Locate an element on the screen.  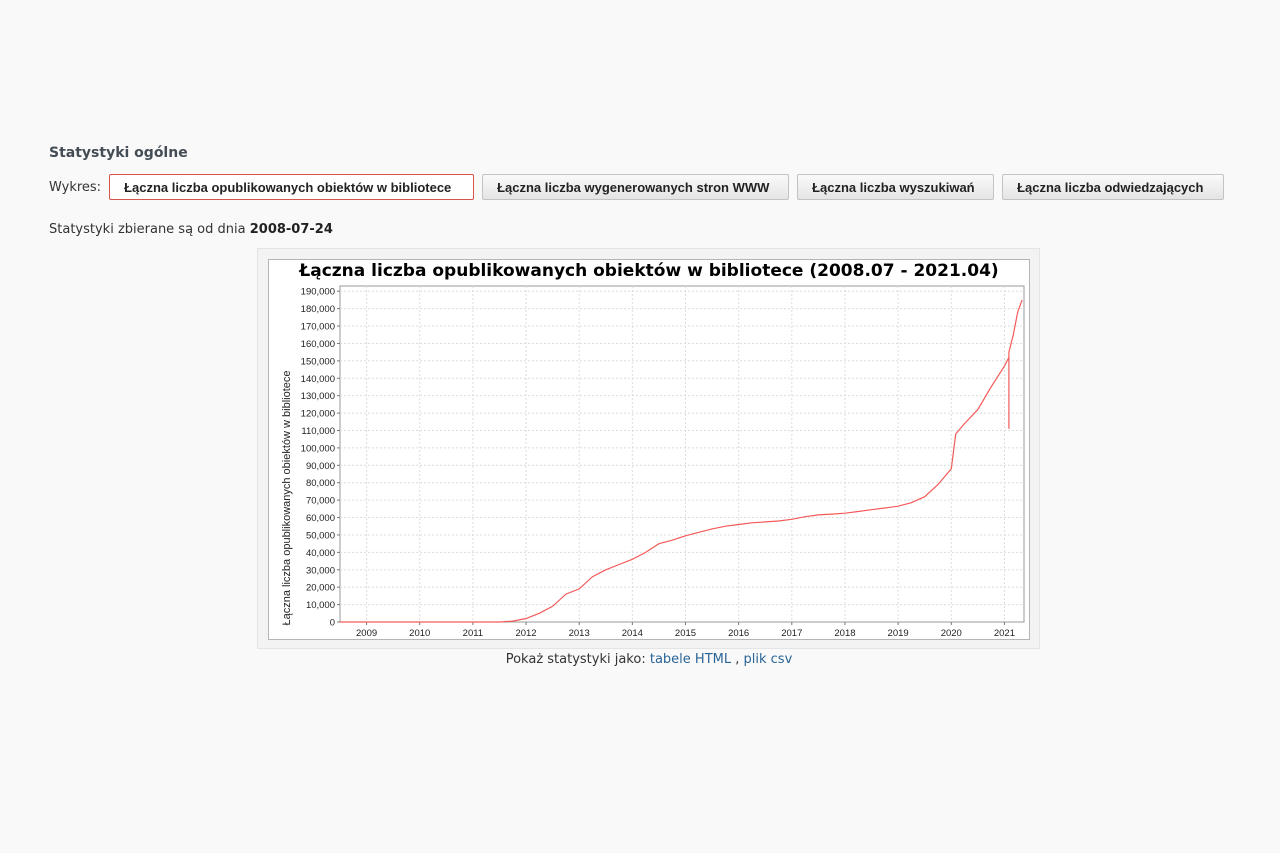
y-tick-label: 130,000 is located at coordinates (318, 396).